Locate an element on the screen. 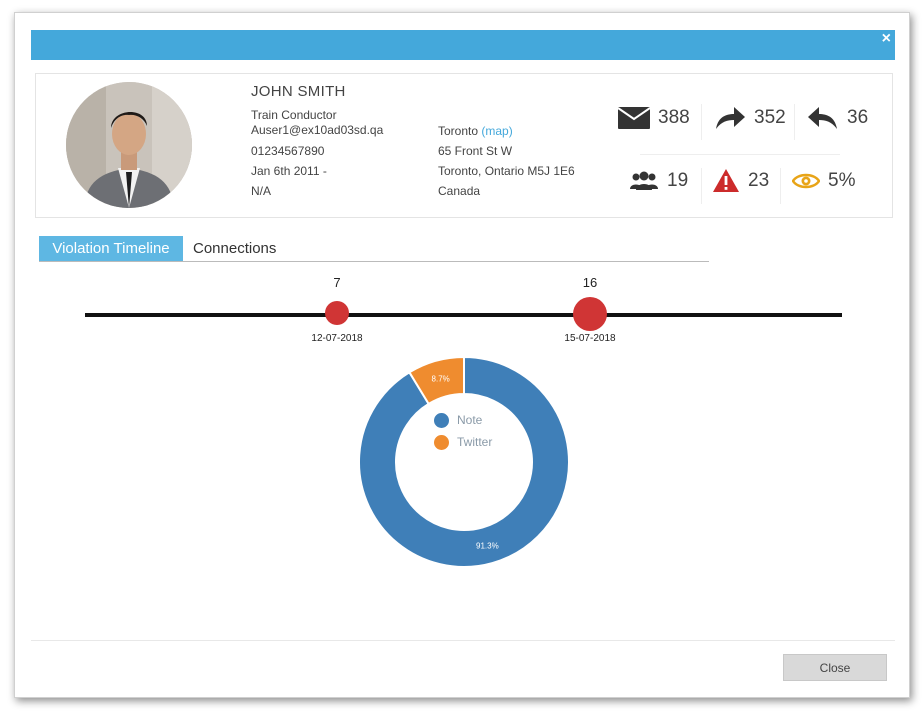 The height and width of the screenshot is (714, 924). city-region: Toronto, Ontario M5J 1E6 is located at coordinates (506, 171).